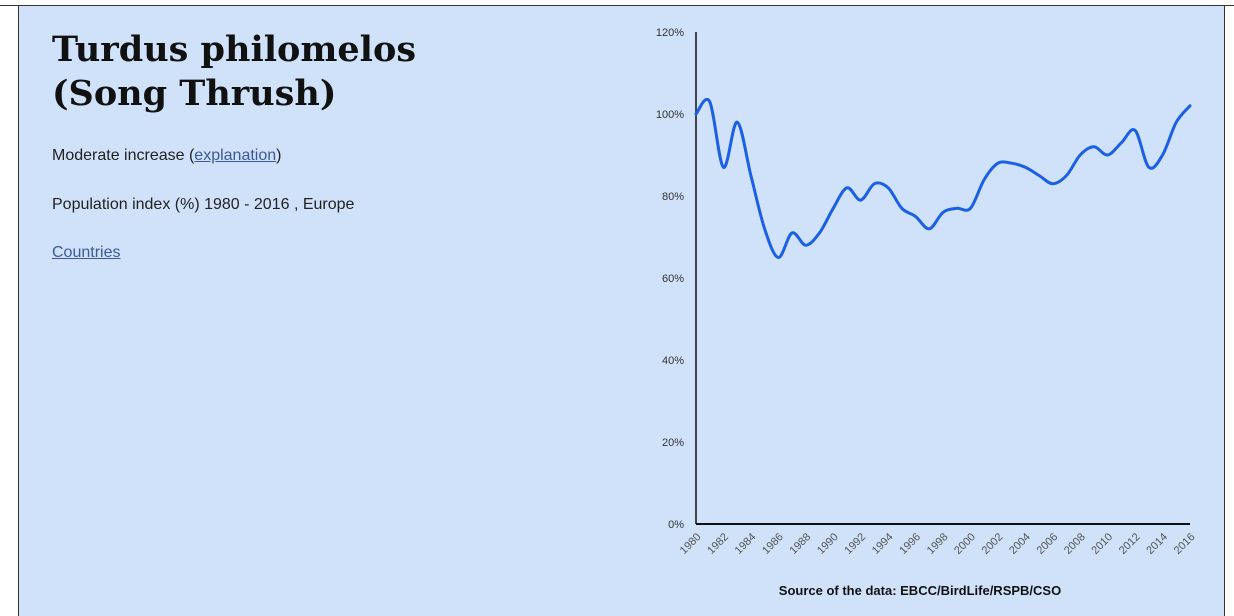  Describe the element at coordinates (883, 544) in the screenshot. I see `x-tick-label: 1994` at that location.